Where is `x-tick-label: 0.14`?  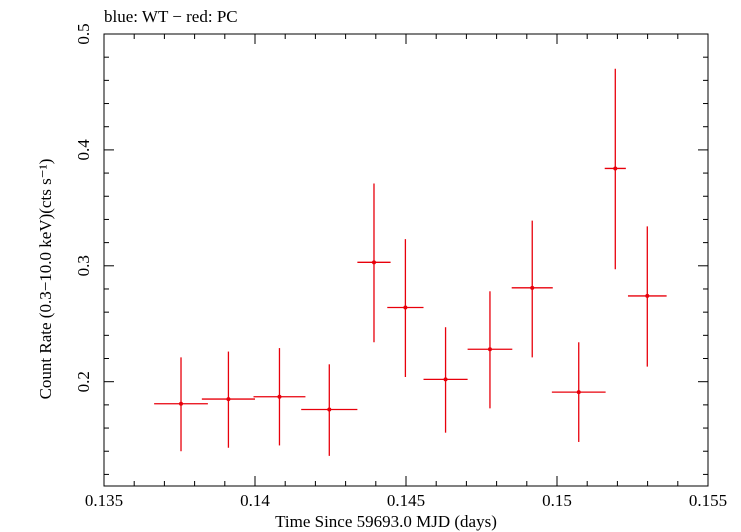
x-tick-label: 0.14 is located at coordinates (255, 500).